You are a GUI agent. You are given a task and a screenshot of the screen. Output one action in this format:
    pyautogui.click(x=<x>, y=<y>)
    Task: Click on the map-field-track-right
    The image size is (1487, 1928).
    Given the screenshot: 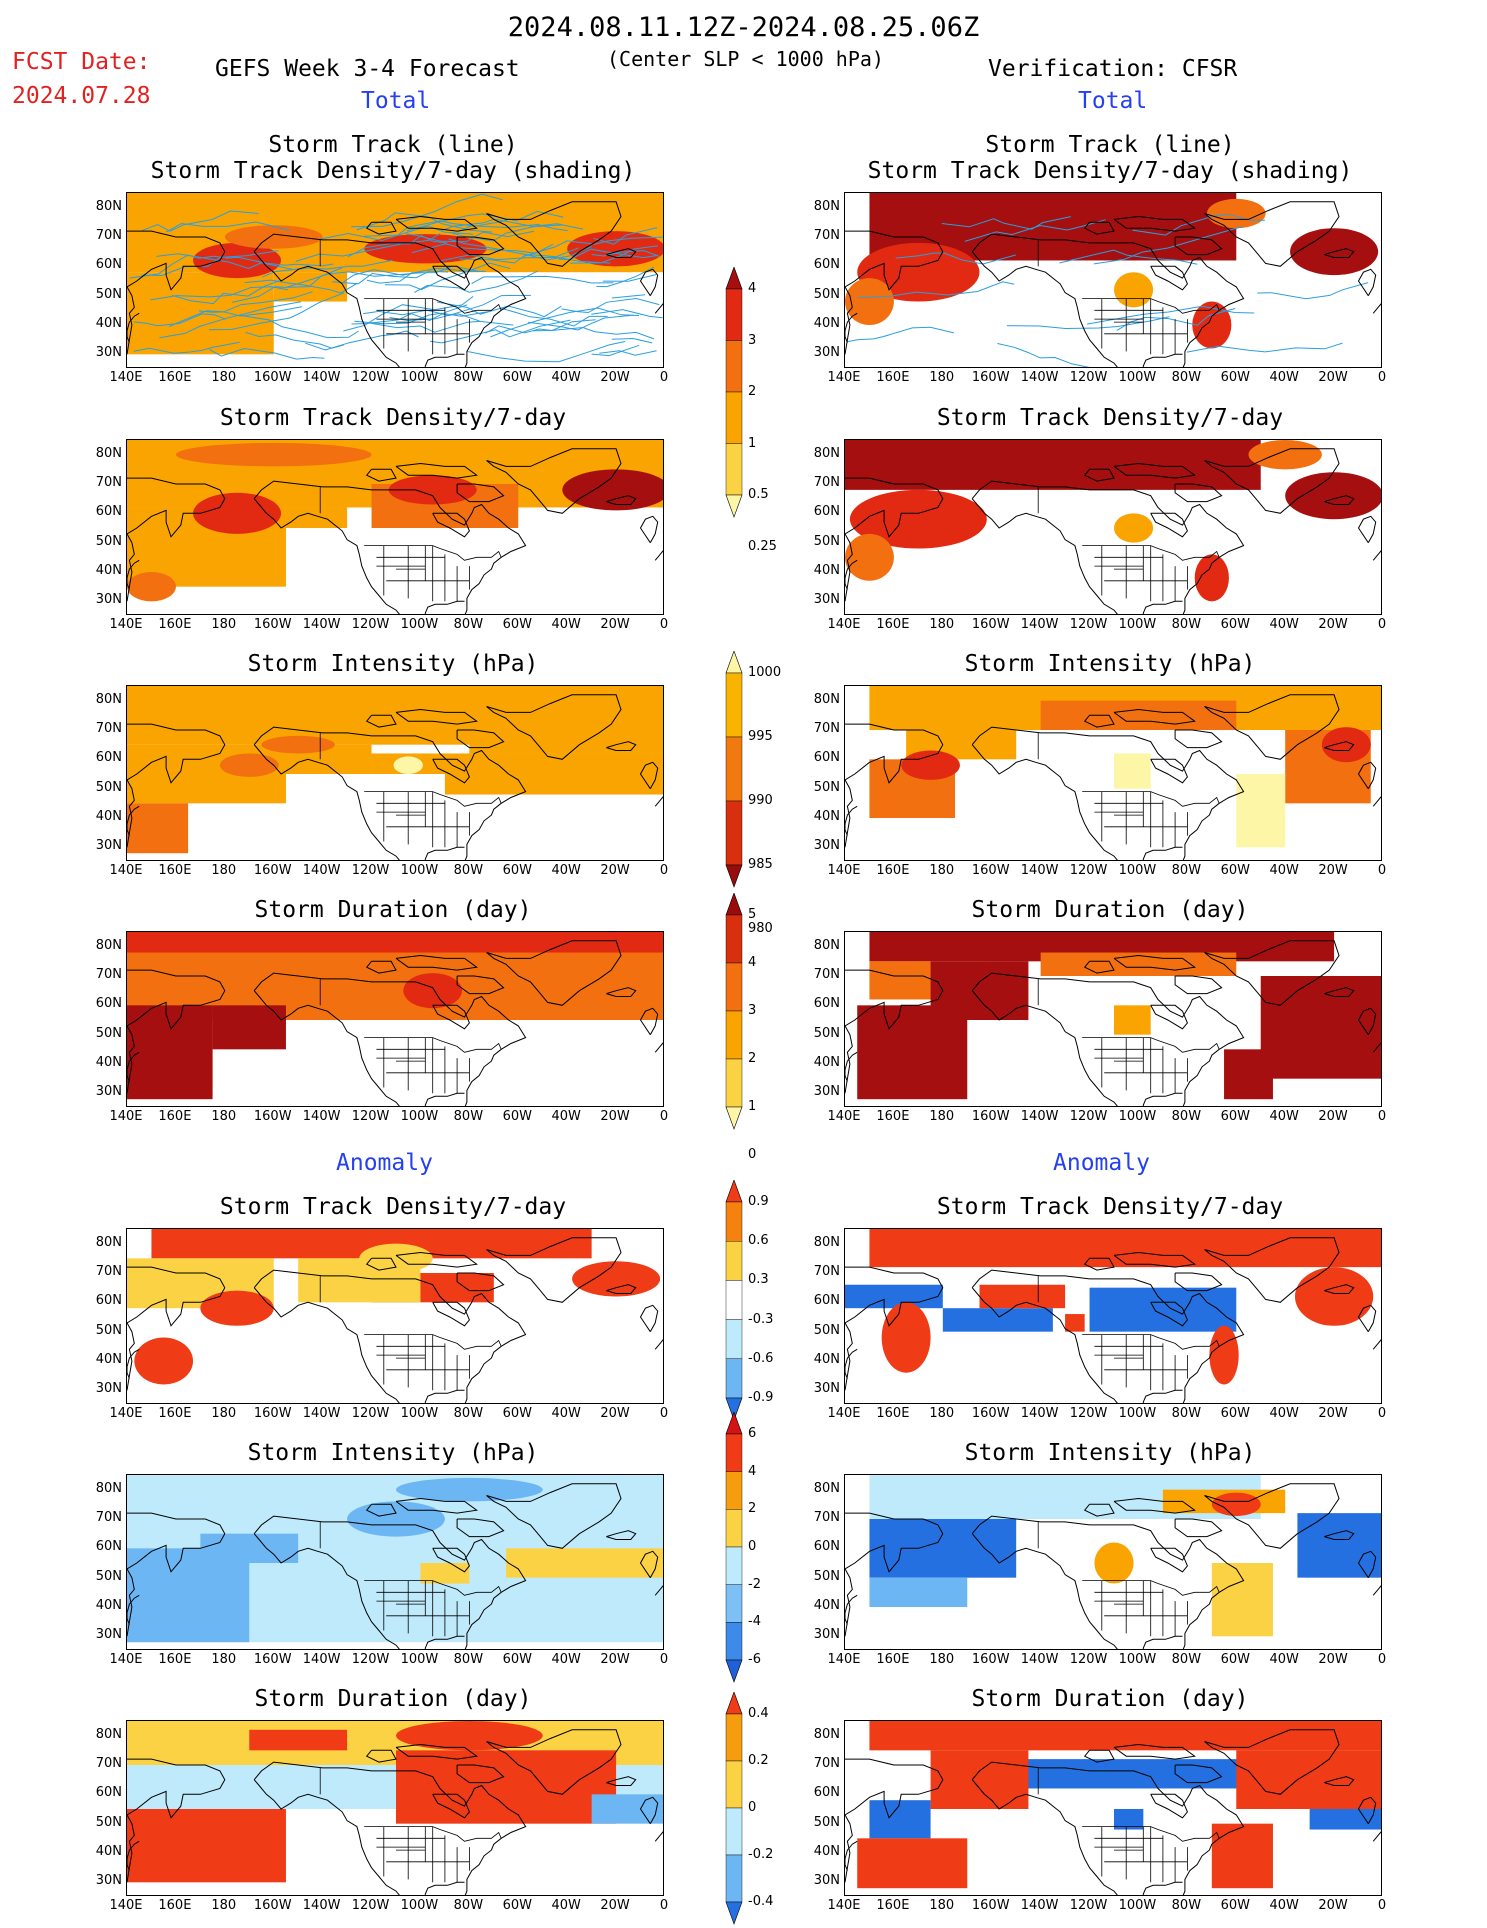 What is the action you would take?
    pyautogui.click(x=1113, y=280)
    